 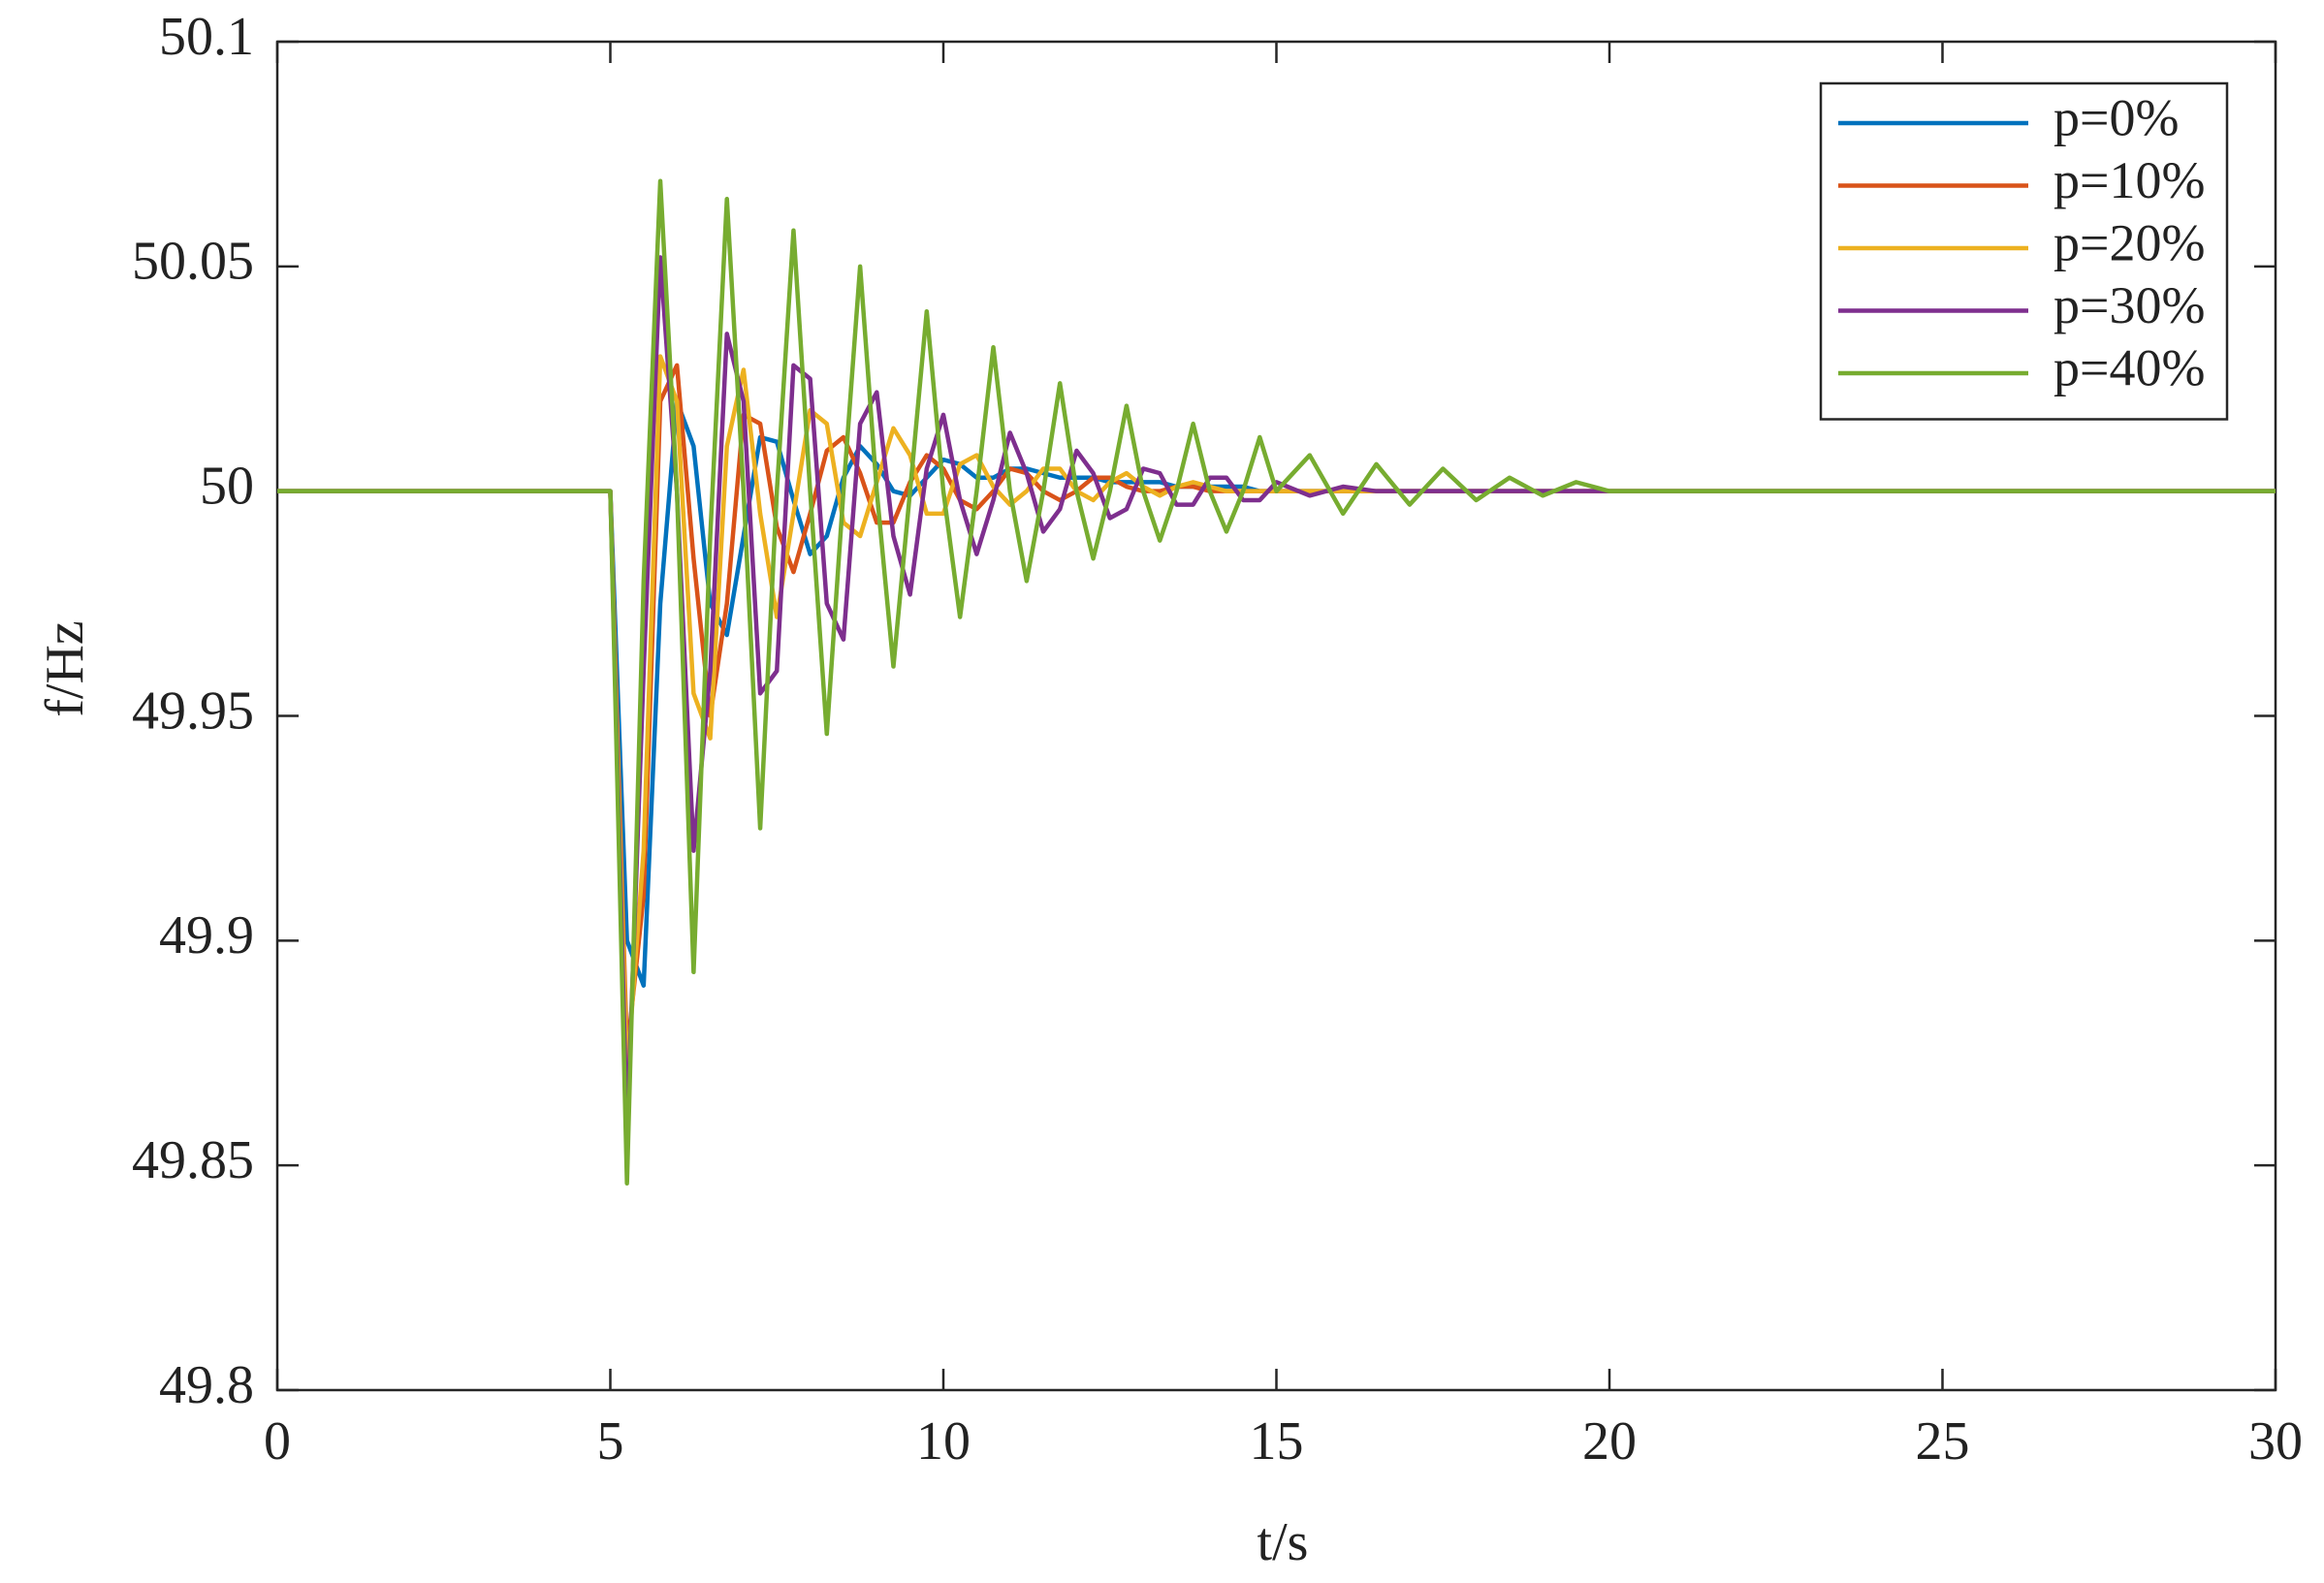 What do you see at coordinates (207, 37) in the screenshot?
I see `y-tick-label: 50.1` at bounding box center [207, 37].